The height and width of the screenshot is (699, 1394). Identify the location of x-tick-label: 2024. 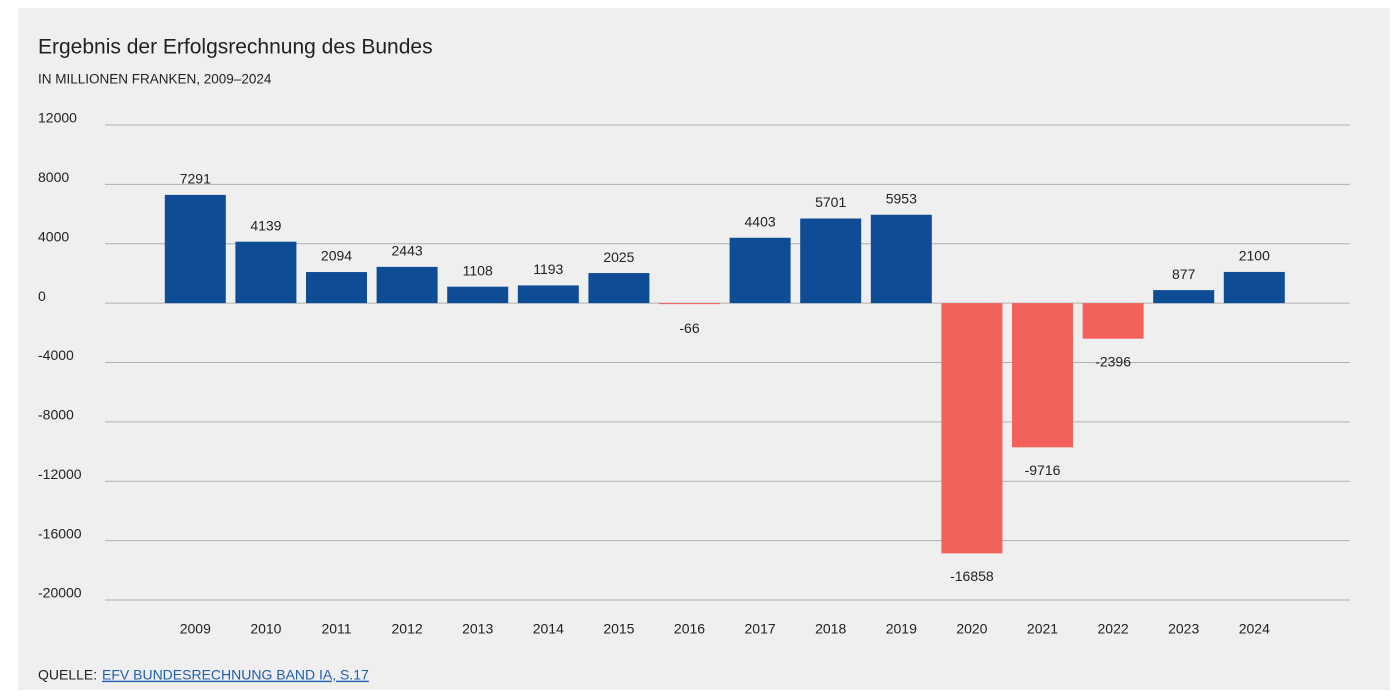
(1254, 629).